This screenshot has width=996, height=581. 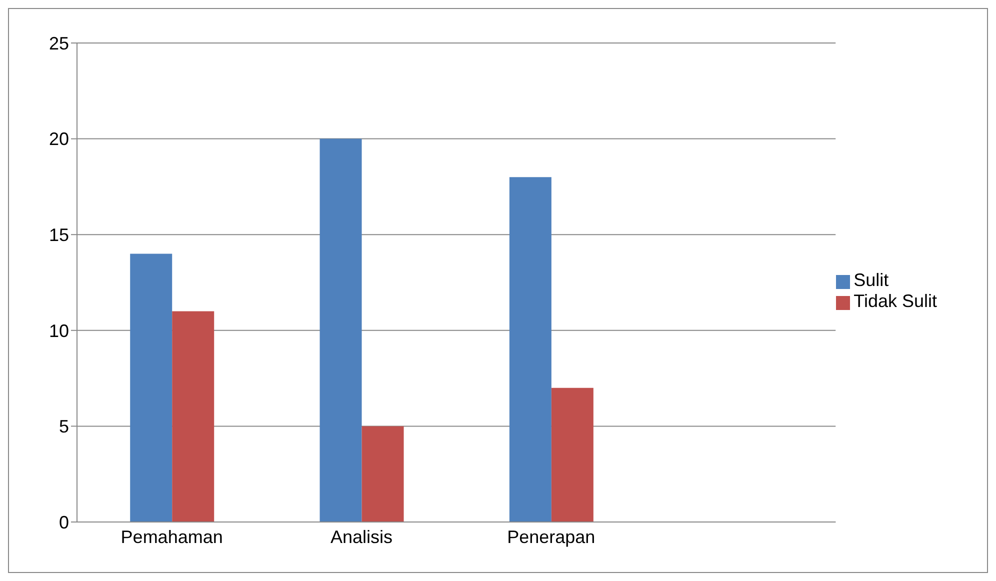 I want to click on y-tick-label: 20, so click(x=58, y=139).